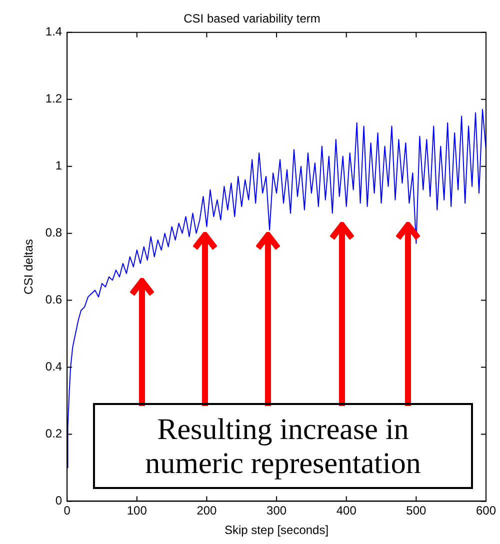 The width and height of the screenshot is (500, 544). I want to click on x-tick-label: 600, so click(486, 511).